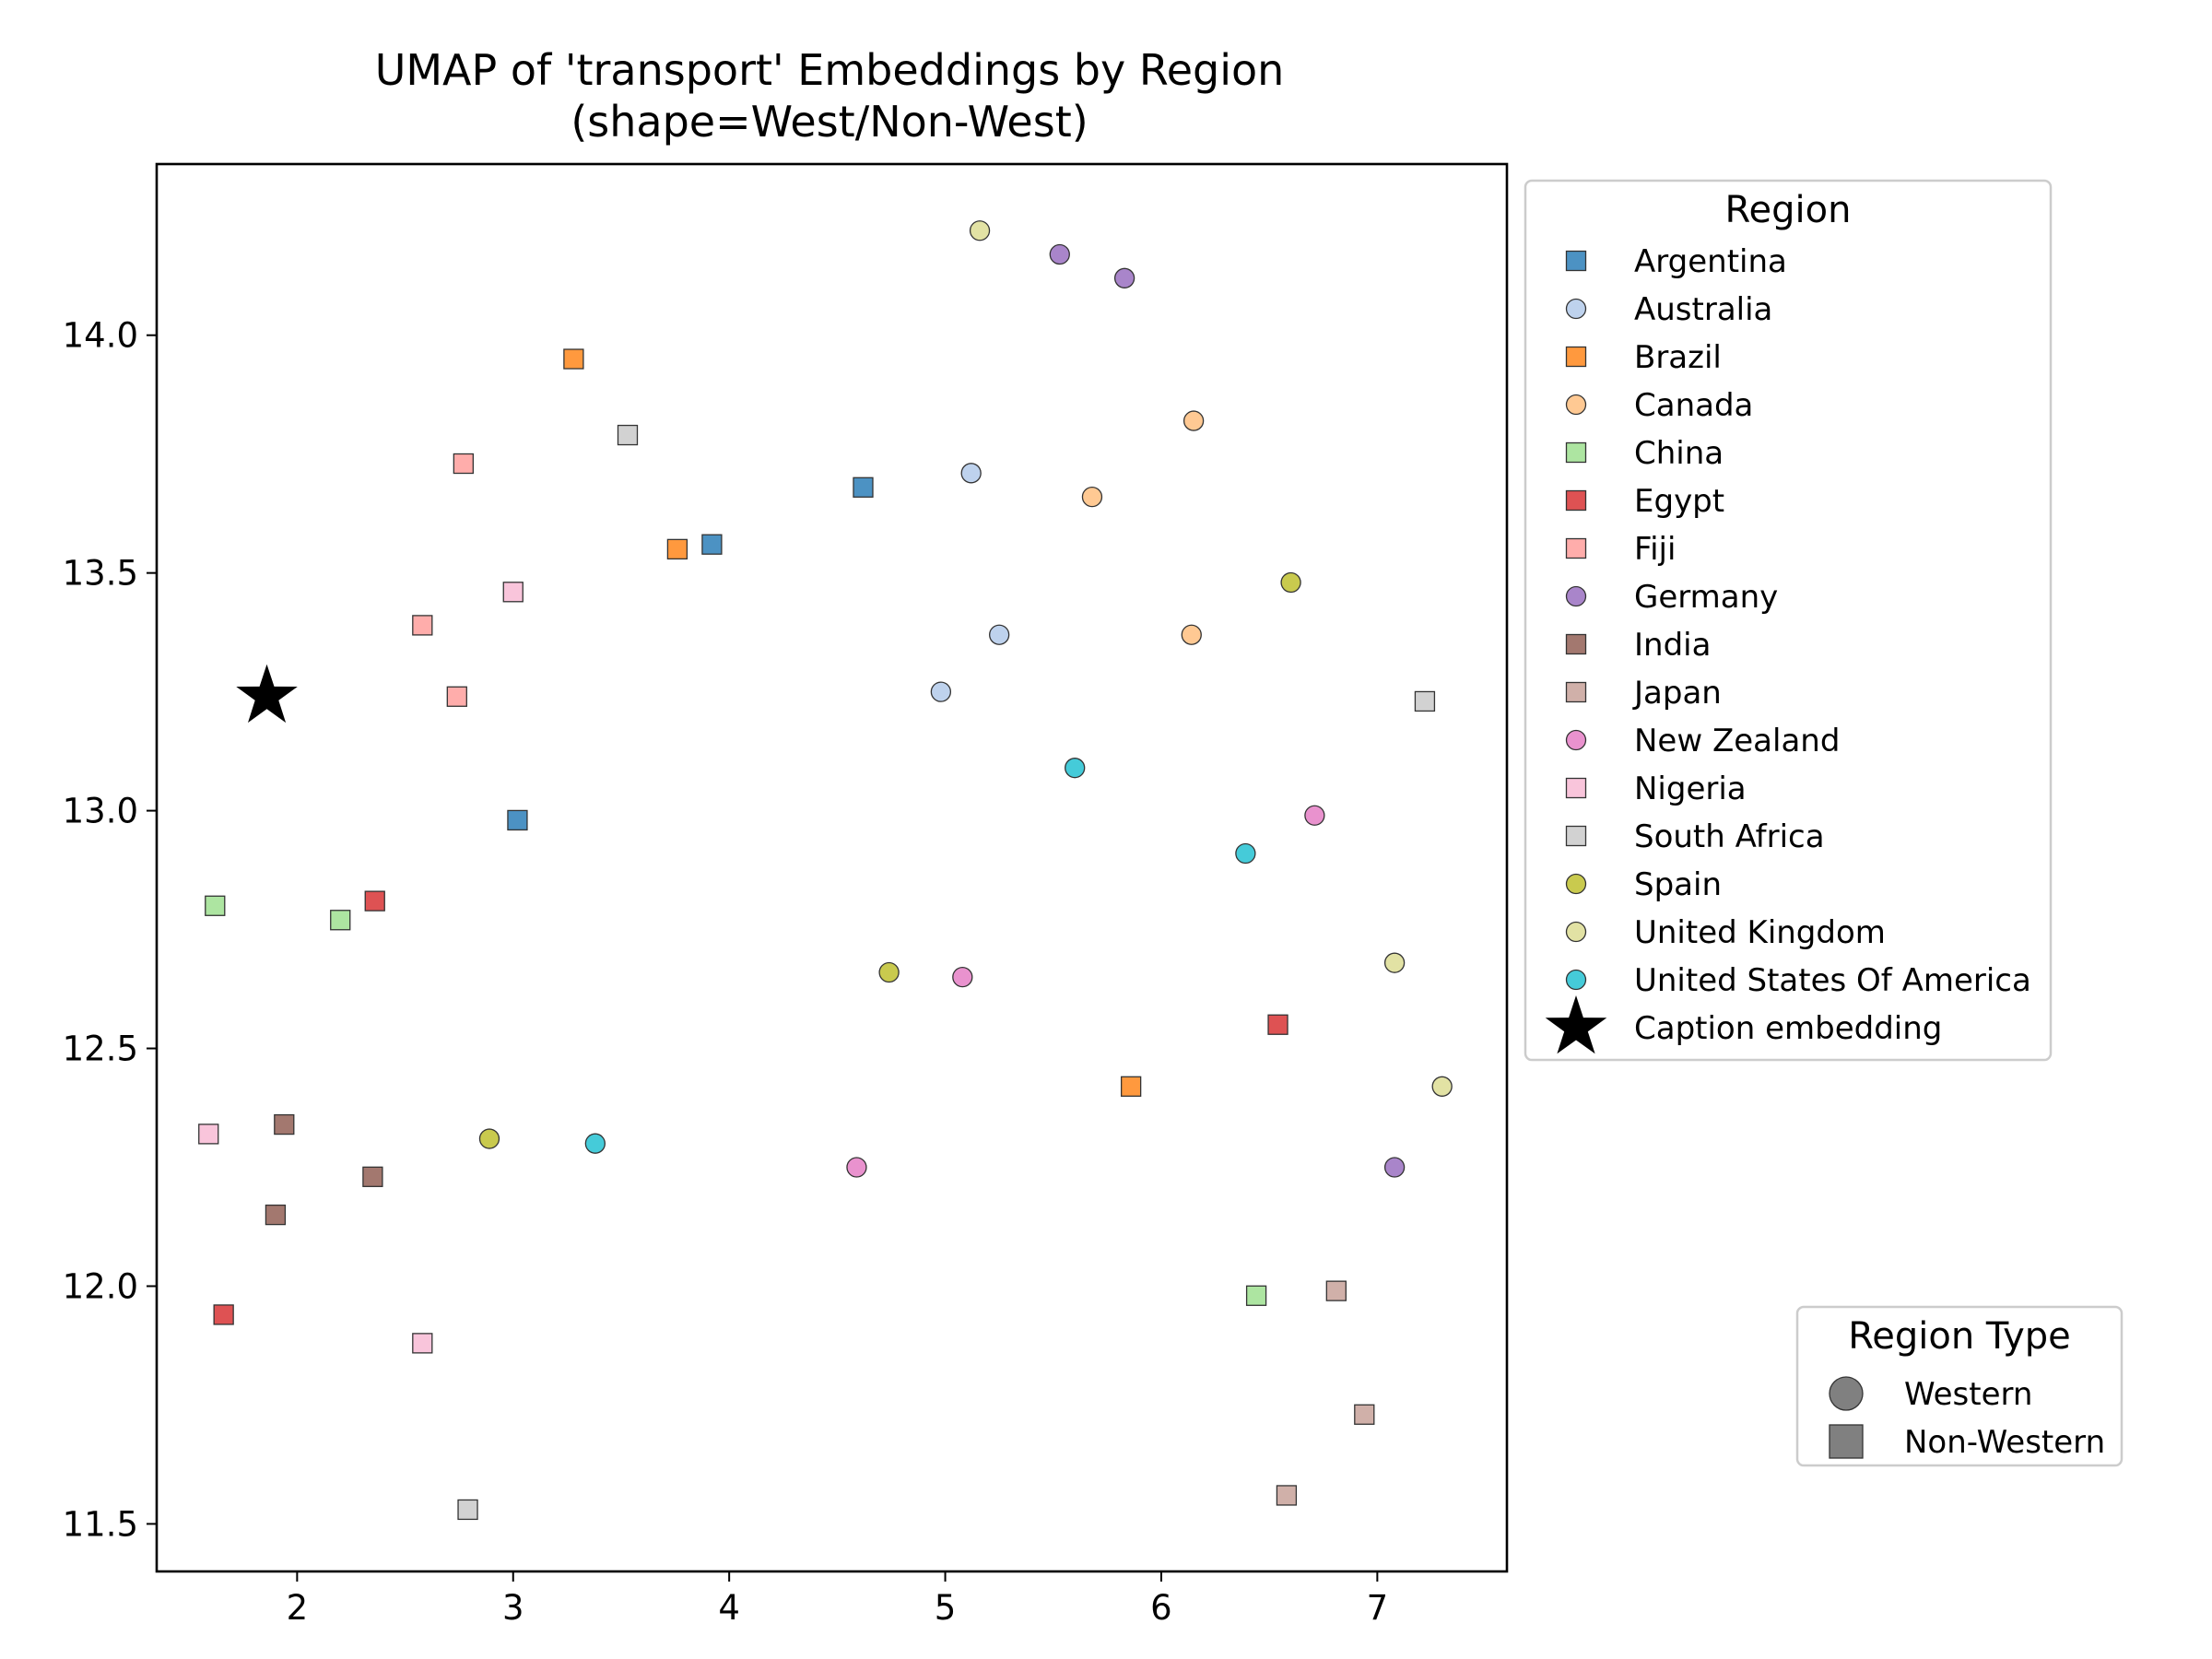  I want to click on legend-label-australia: Australia, so click(1703, 309).